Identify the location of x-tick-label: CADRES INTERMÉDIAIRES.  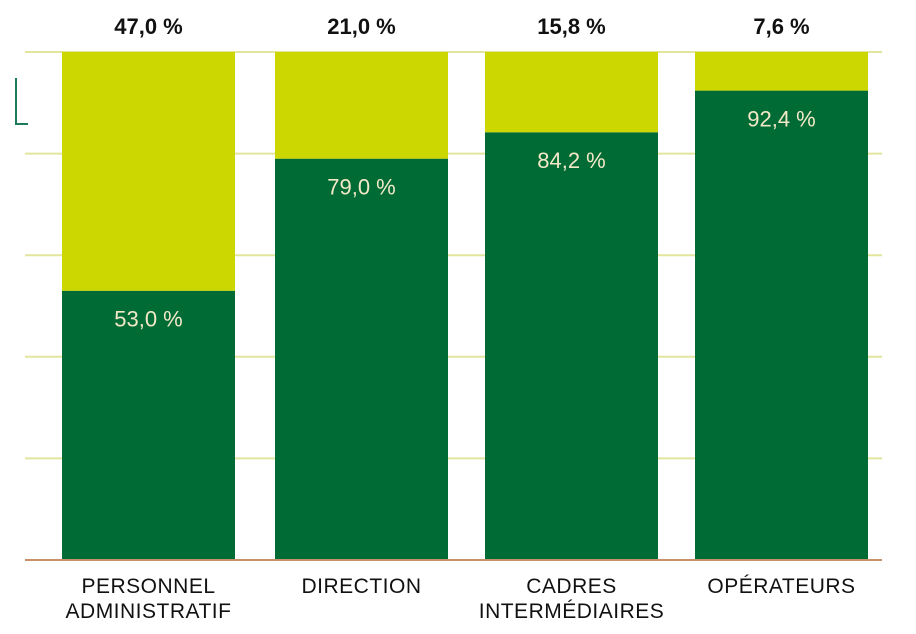
(571, 599).